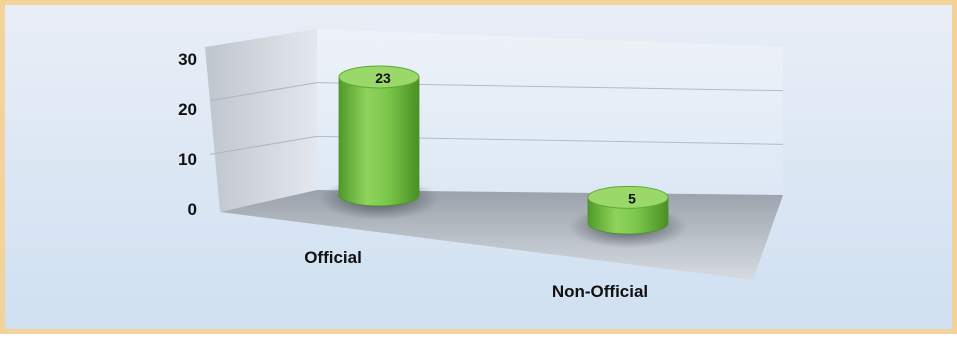 The height and width of the screenshot is (339, 957). What do you see at coordinates (261, 120) in the screenshot?
I see `side-wall` at bounding box center [261, 120].